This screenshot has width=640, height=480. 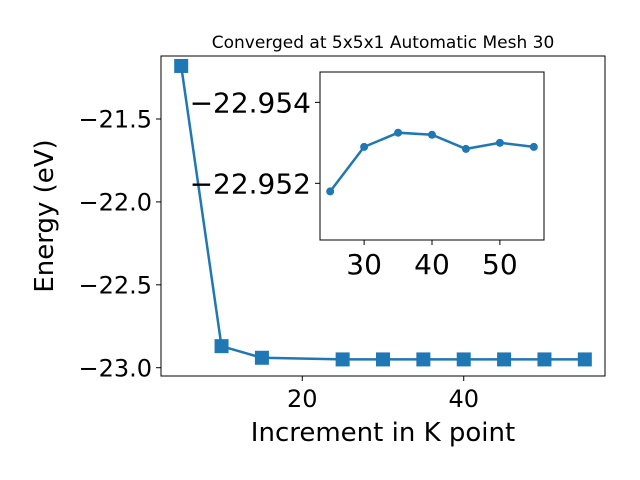 What do you see at coordinates (115, 368) in the screenshot?
I see `main-y-tick-label: −23.0` at bounding box center [115, 368].